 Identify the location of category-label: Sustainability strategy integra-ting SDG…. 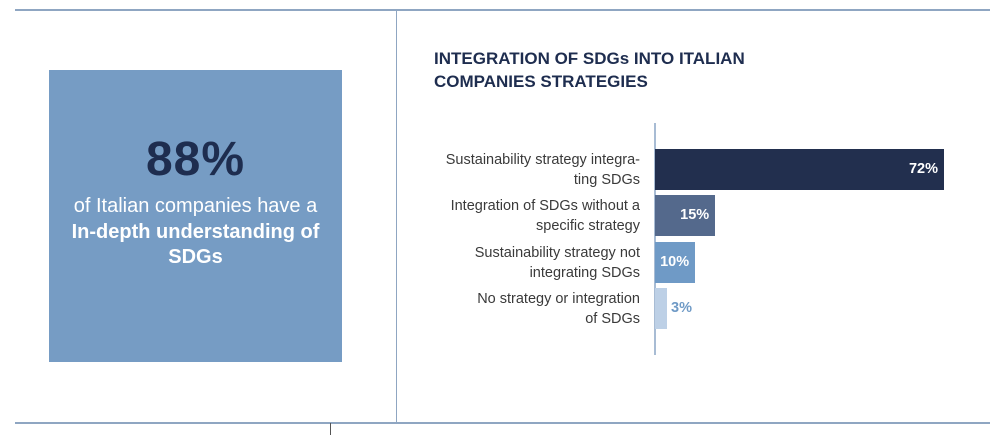
(520, 170).